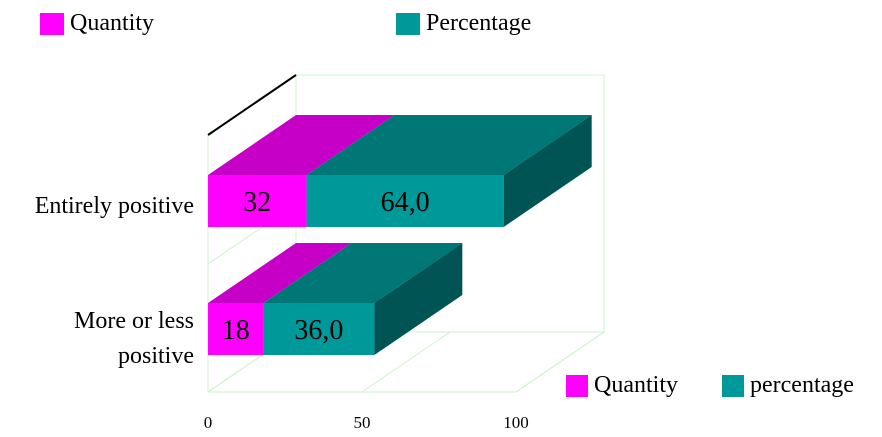  What do you see at coordinates (208, 422) in the screenshot?
I see `x-tick-label-0: 0` at bounding box center [208, 422].